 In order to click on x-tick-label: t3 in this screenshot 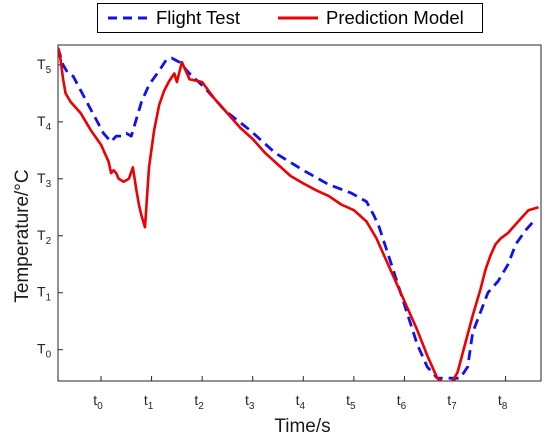, I will do `click(250, 402)`.